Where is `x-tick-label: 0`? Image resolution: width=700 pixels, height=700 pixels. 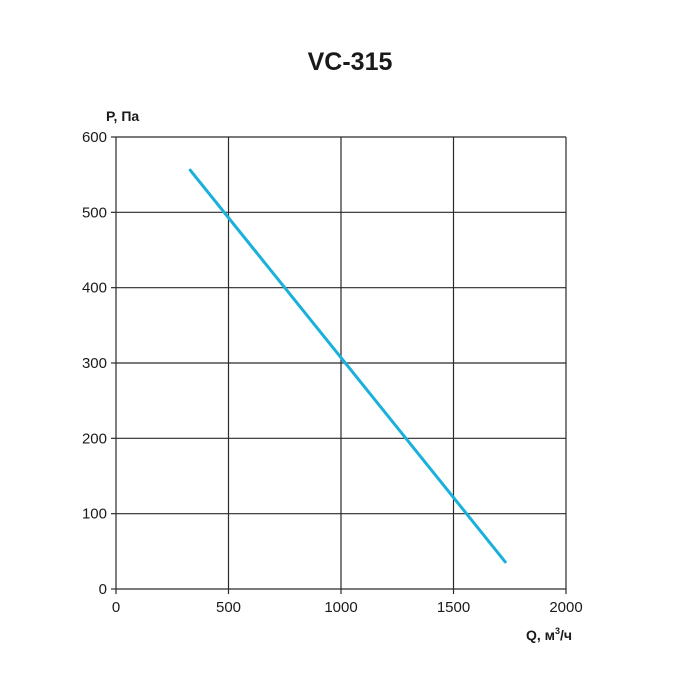
x-tick-label: 0 is located at coordinates (116, 607).